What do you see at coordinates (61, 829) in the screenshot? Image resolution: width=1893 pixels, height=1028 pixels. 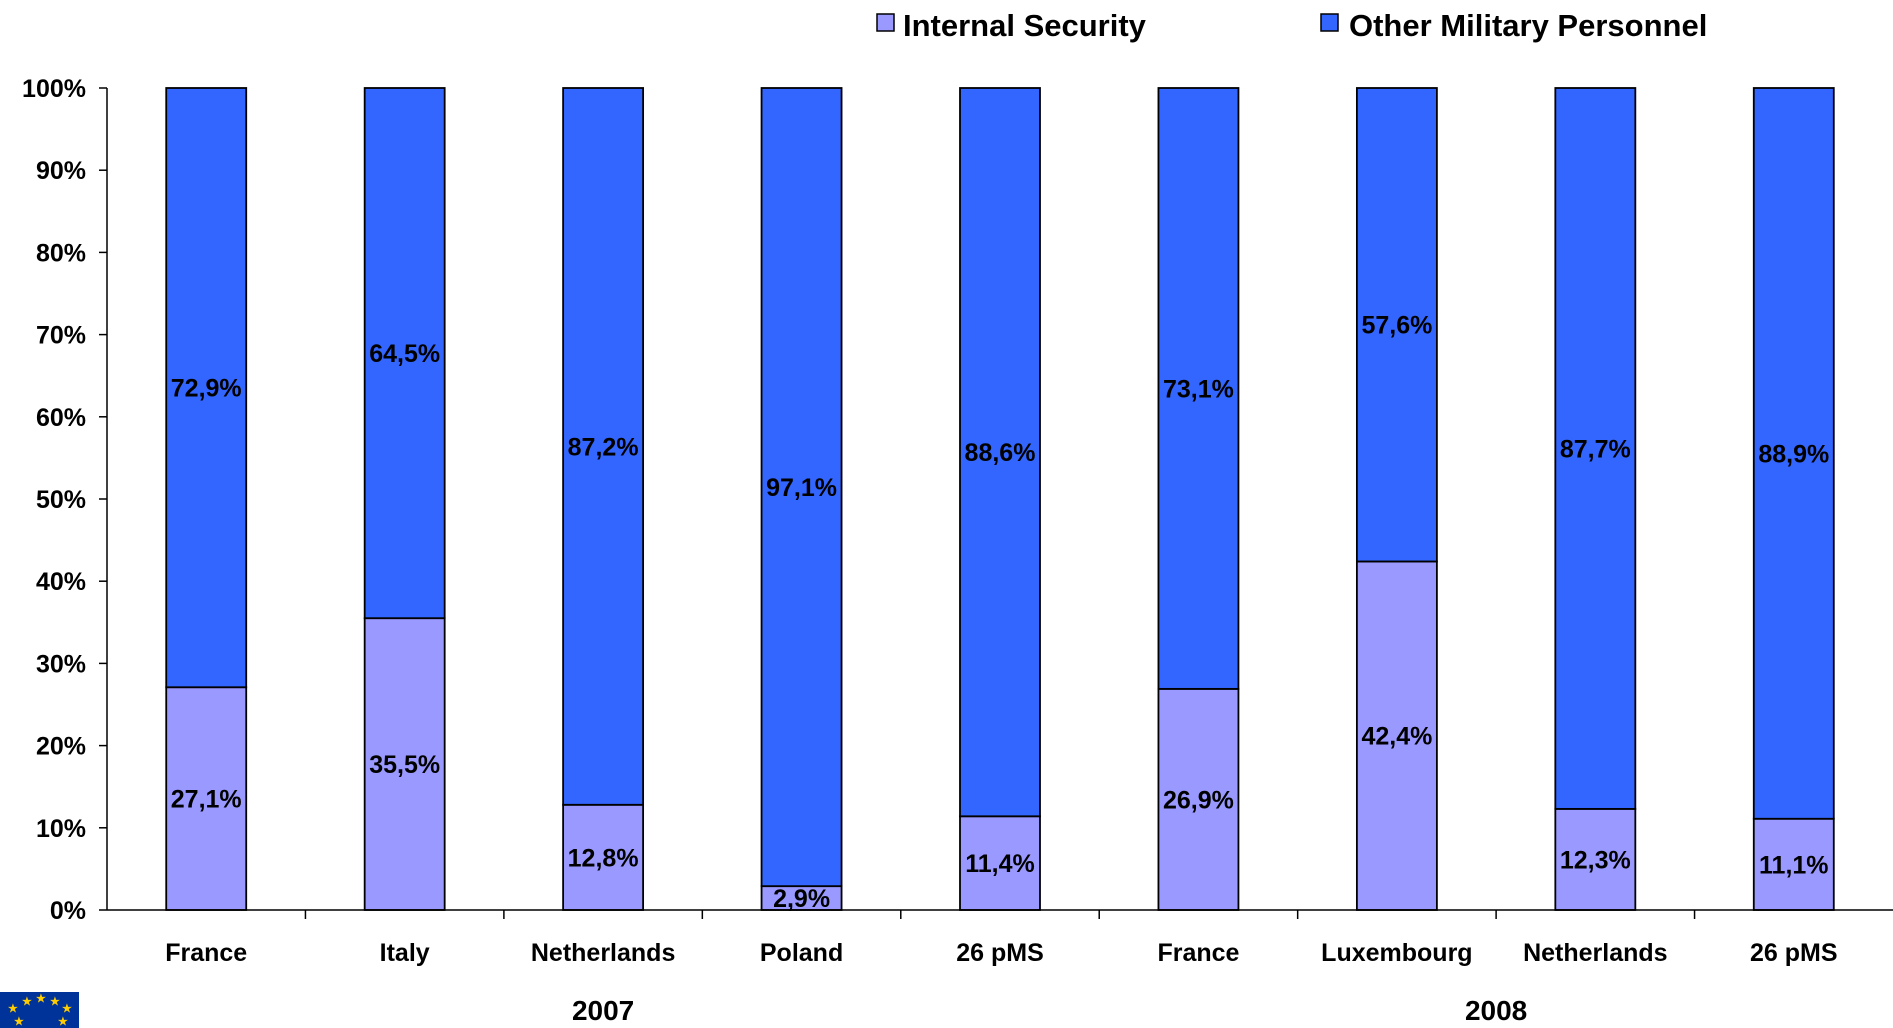 I see `y-tick-label: 10%` at bounding box center [61, 829].